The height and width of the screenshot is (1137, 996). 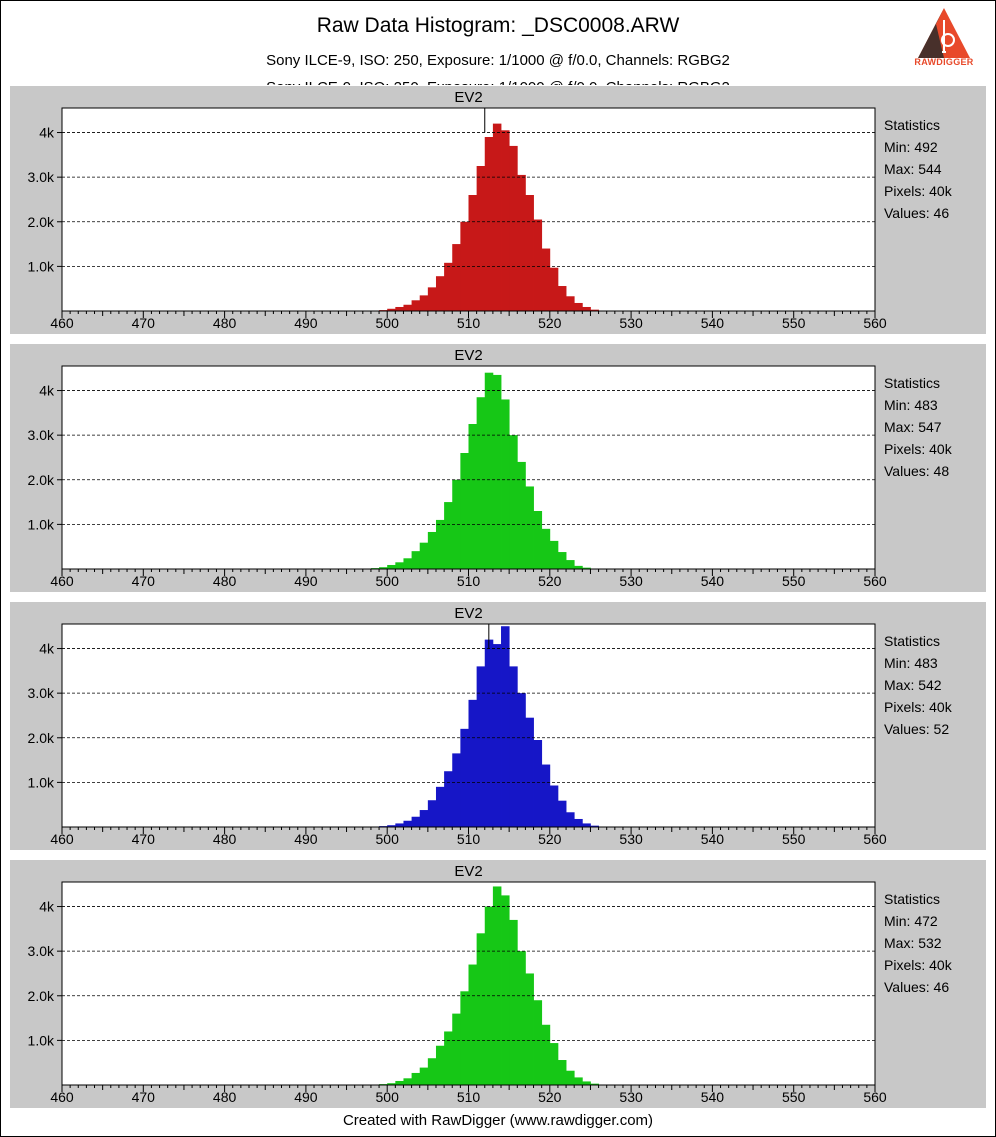 I want to click on stats-pixels: Pixels: 40k, so click(x=918, y=707).